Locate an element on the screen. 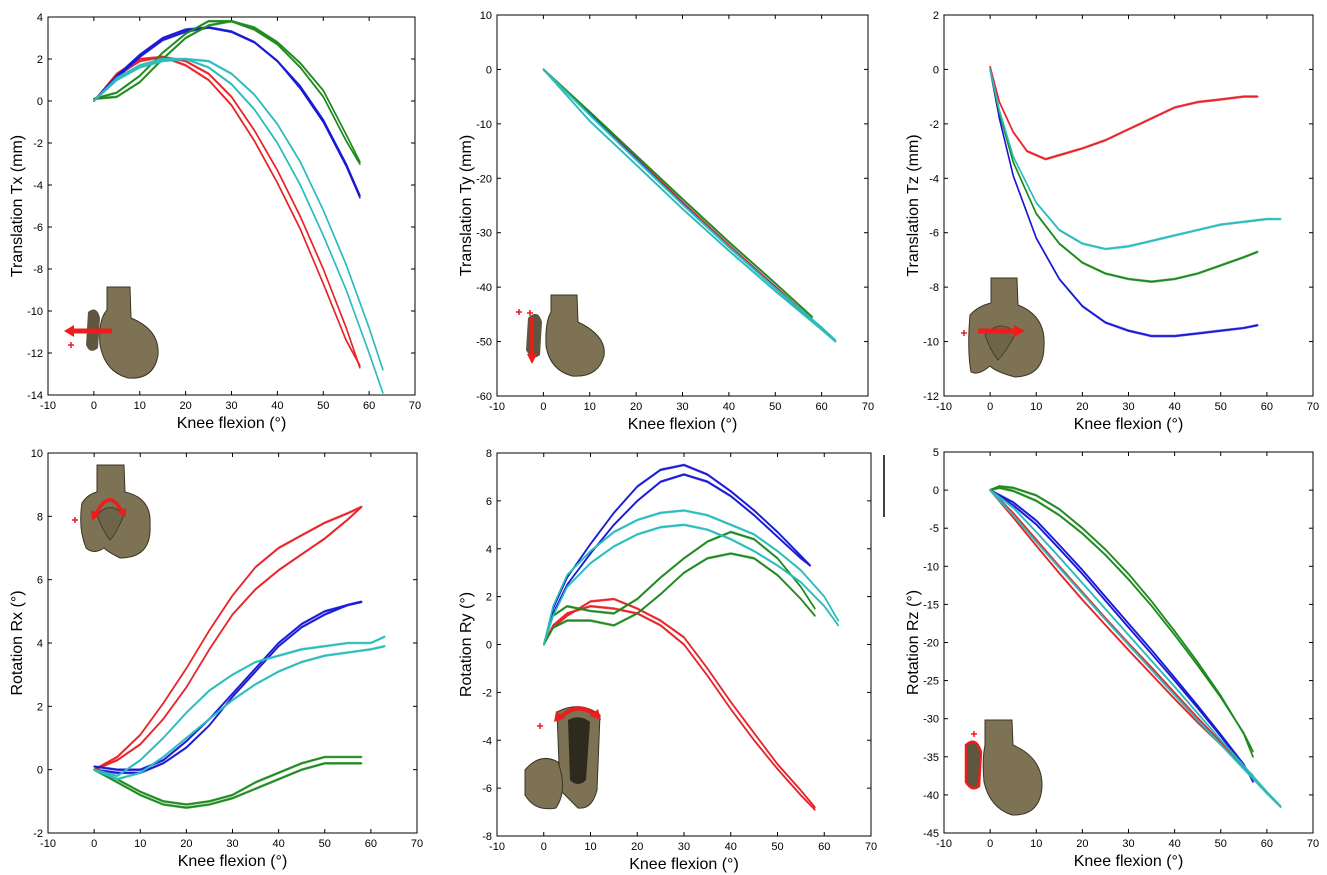  y-axis-label: Translation Tx (mm) is located at coordinates (17, 206).